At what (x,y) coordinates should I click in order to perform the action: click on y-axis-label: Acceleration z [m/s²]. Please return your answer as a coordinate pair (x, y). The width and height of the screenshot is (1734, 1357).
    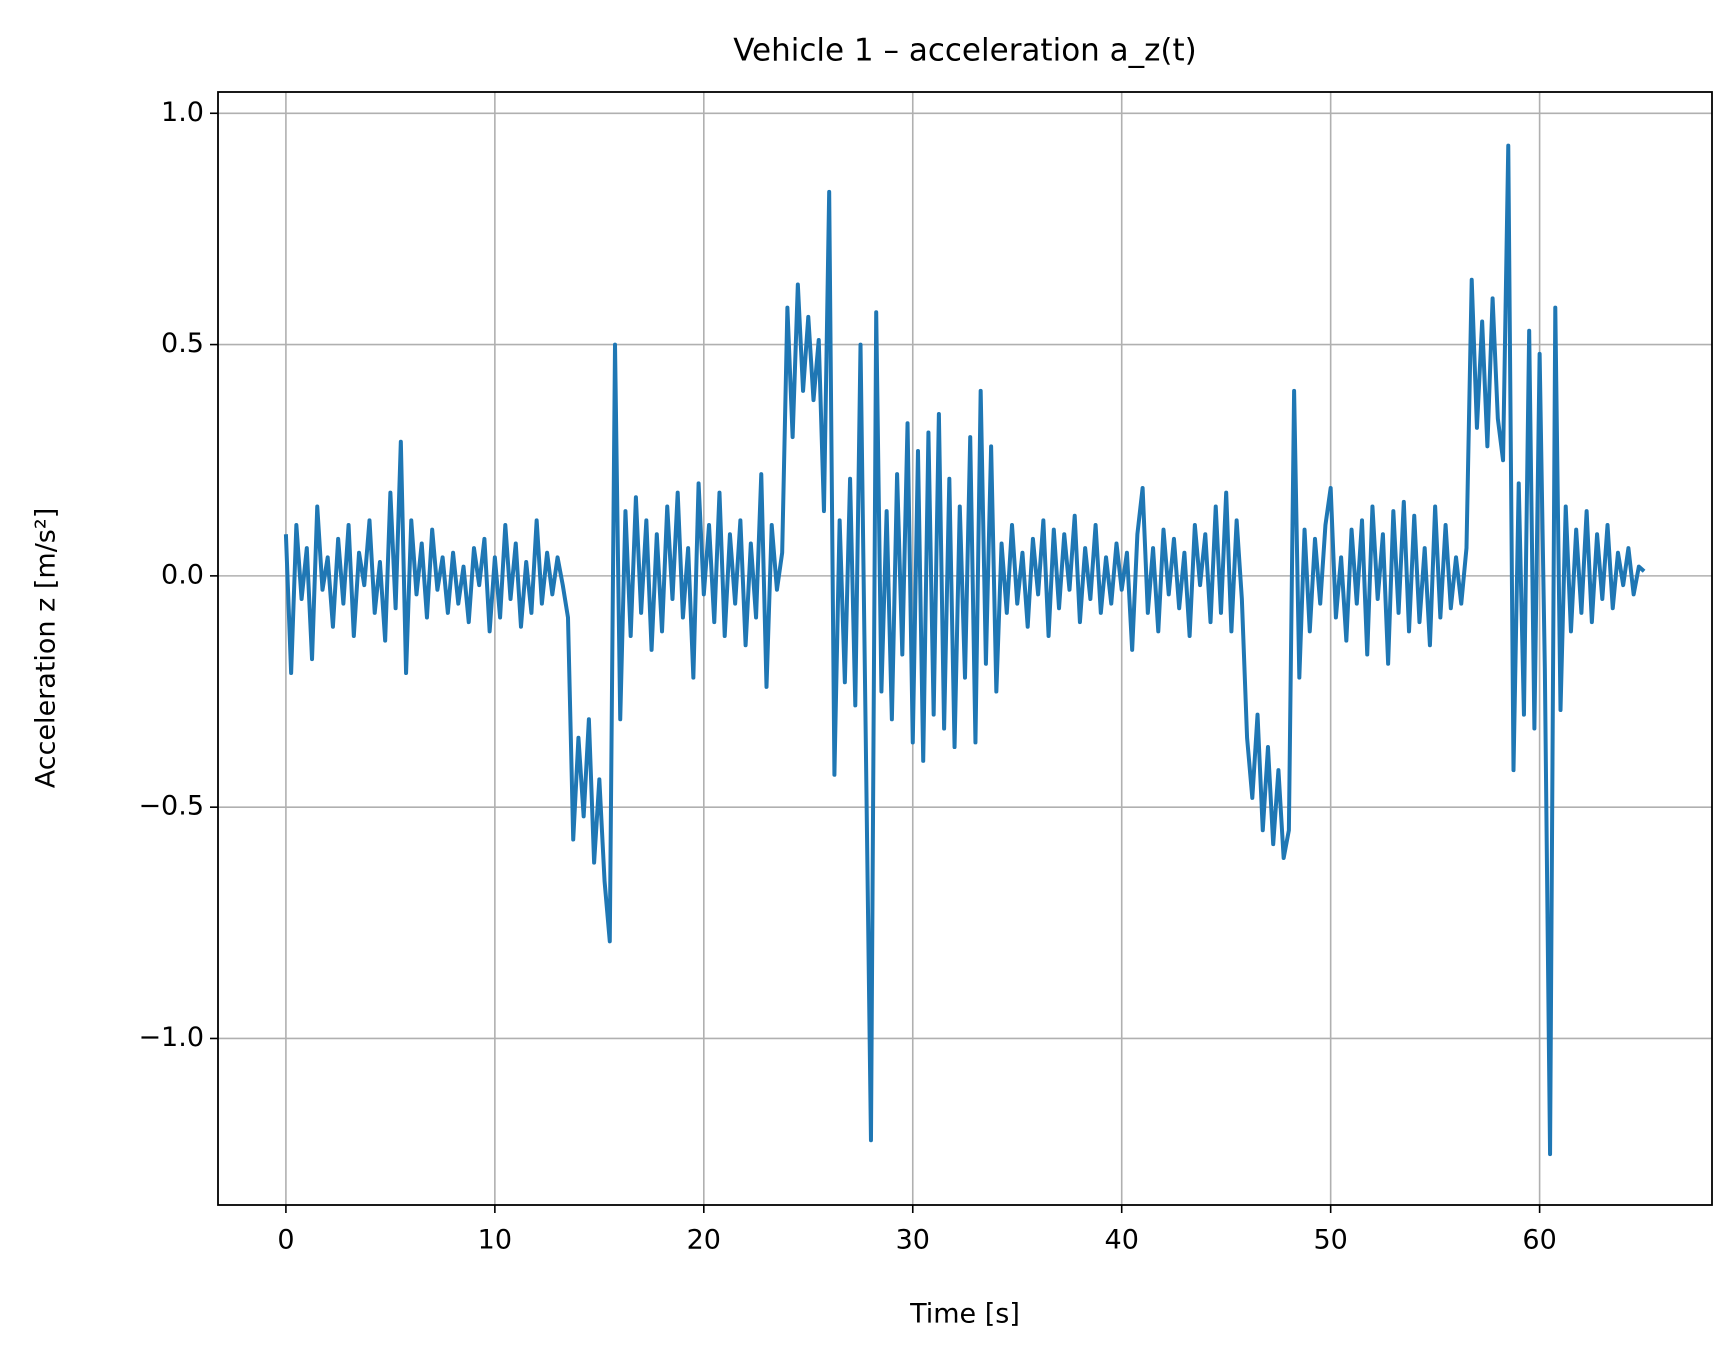
    Looking at the image, I should click on (46, 648).